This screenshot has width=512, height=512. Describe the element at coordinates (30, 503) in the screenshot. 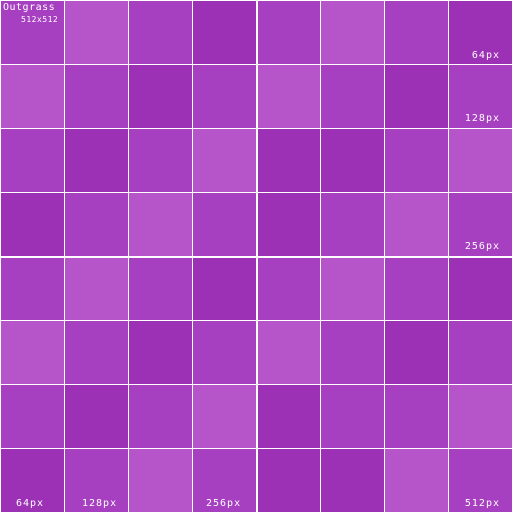

I see `scale-label-64-bottom: 64px` at that location.